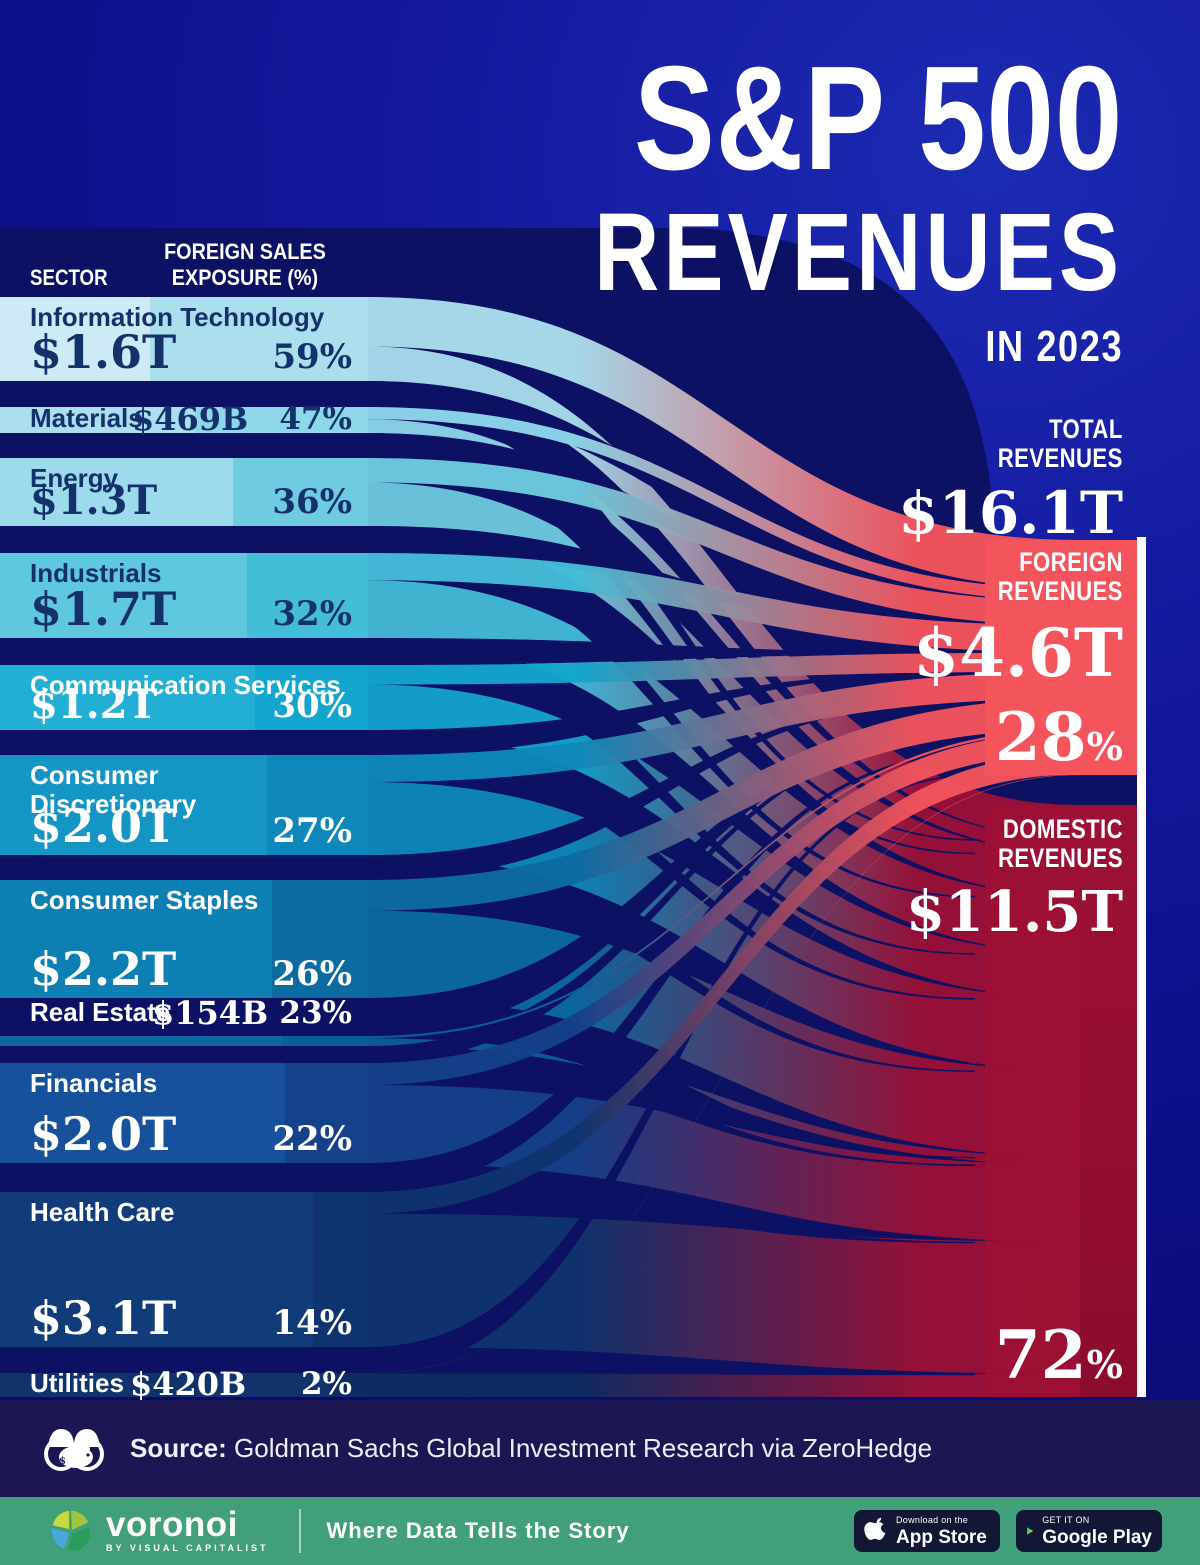 The height and width of the screenshot is (1565, 1200). I want to click on sector-revenue: $469B, so click(190, 419).